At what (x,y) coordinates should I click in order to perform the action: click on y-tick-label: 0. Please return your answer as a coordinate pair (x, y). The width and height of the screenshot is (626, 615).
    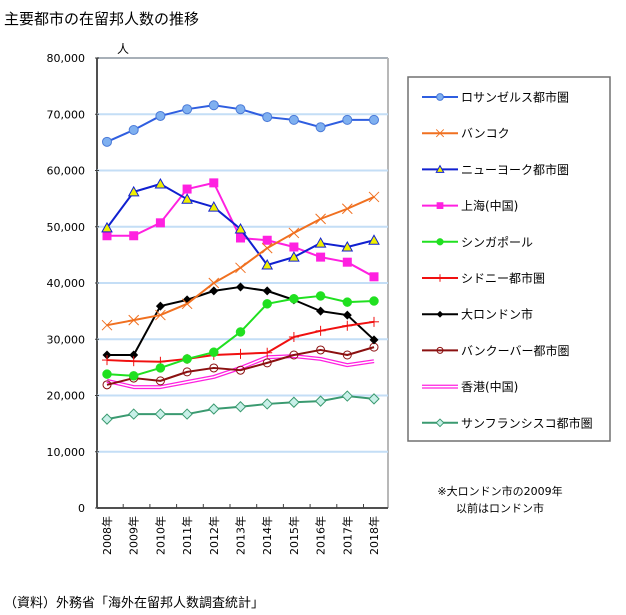
    Looking at the image, I should click on (81, 508).